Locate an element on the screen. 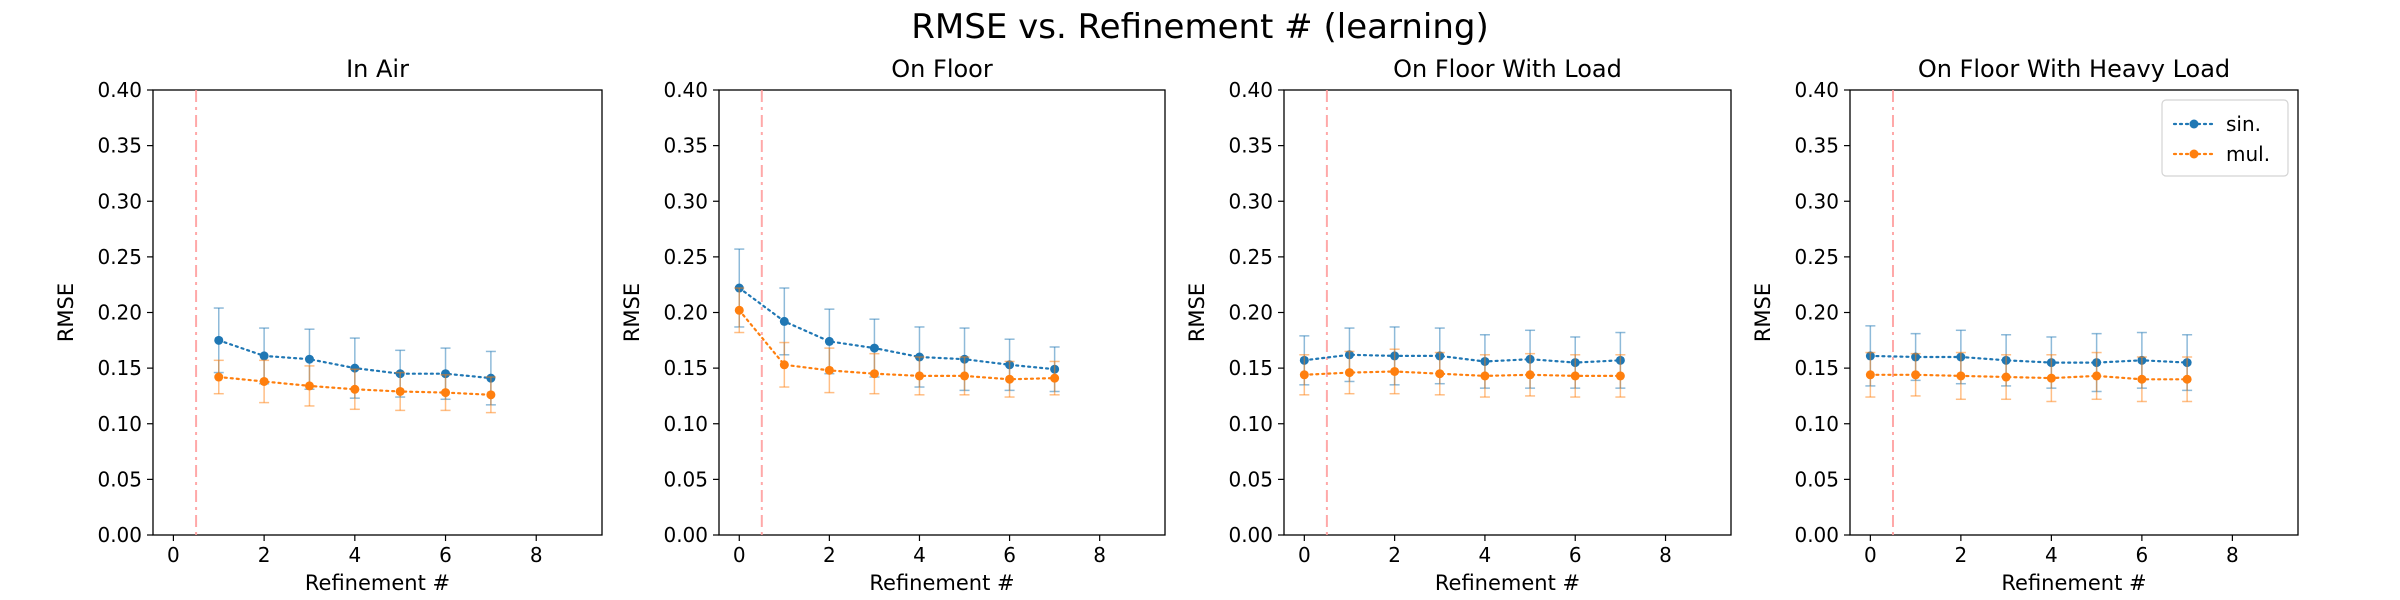  legend-label-sin: sin. is located at coordinates (2243, 124).